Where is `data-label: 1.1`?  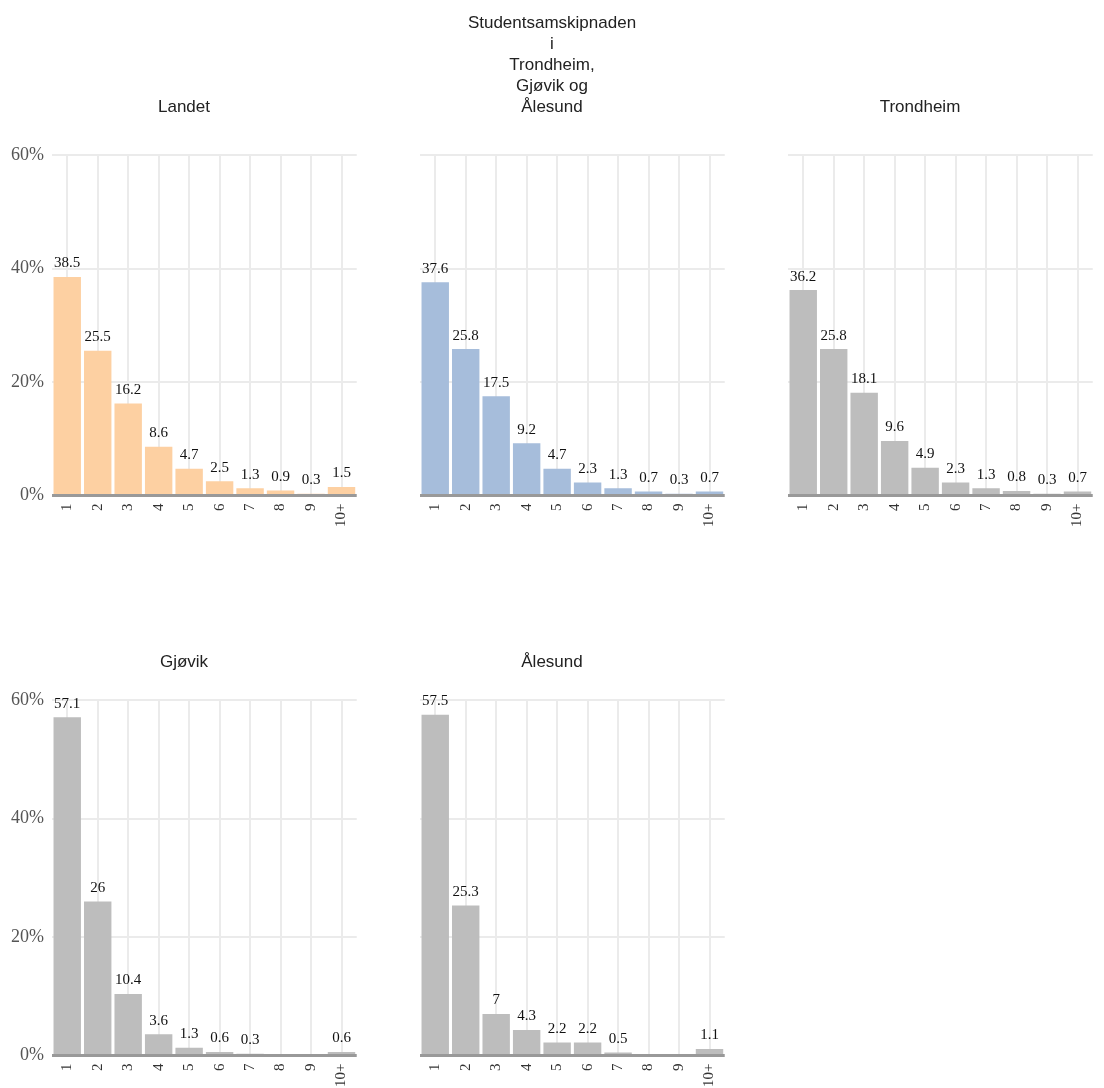 data-label: 1.1 is located at coordinates (709, 1034).